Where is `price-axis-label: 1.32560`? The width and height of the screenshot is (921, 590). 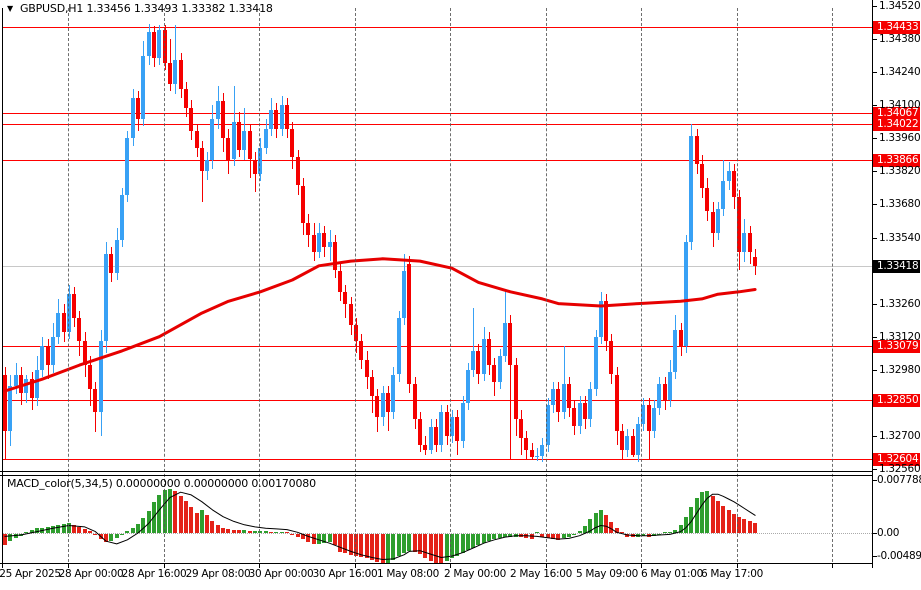
price-axis-label: 1.32560 is located at coordinates (900, 469).